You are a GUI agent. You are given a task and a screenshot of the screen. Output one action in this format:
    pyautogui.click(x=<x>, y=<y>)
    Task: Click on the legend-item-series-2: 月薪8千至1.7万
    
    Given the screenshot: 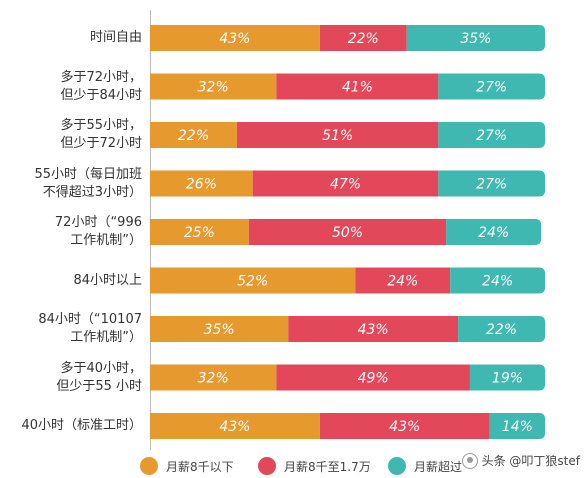 What is the action you would take?
    pyautogui.click(x=314, y=466)
    